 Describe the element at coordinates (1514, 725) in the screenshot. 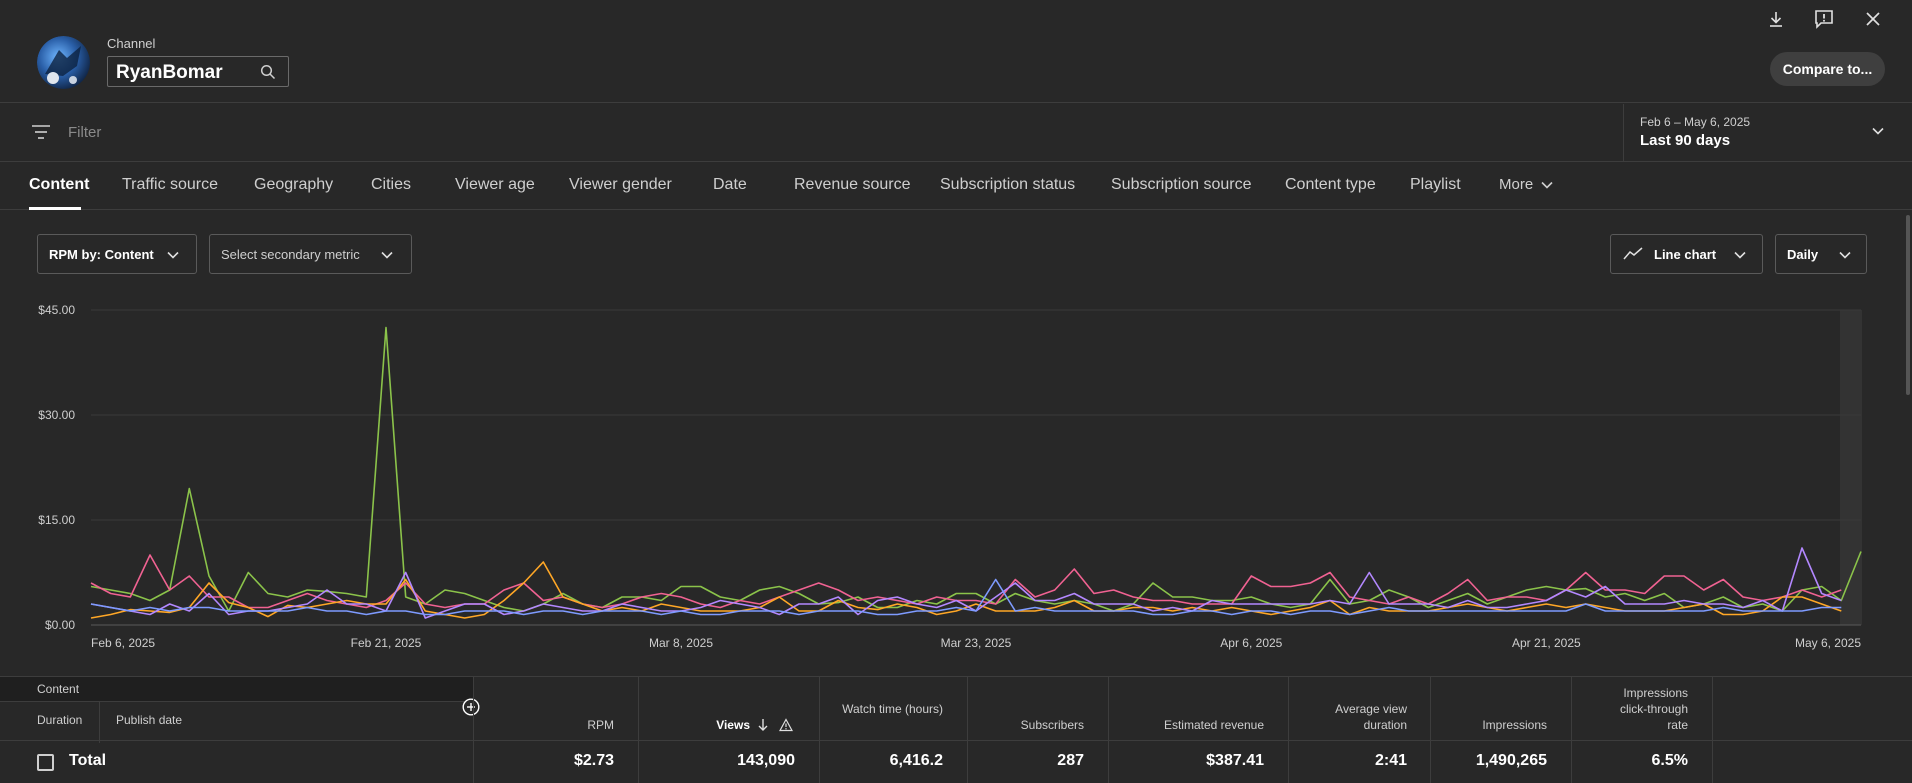

I see `column-header-impressions: Impressions` at that location.